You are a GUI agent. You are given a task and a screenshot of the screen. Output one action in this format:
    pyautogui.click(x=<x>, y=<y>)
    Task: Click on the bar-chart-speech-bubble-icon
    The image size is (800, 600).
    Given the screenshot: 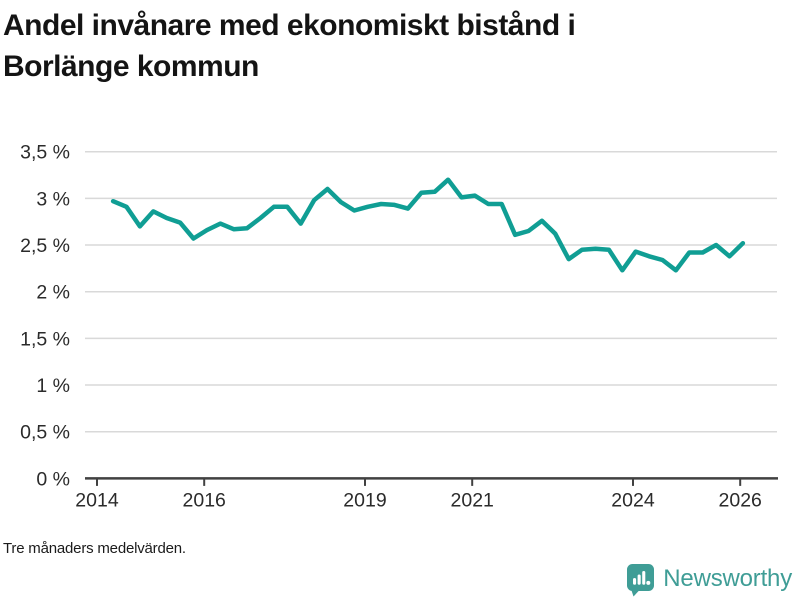 What is the action you would take?
    pyautogui.click(x=641, y=580)
    